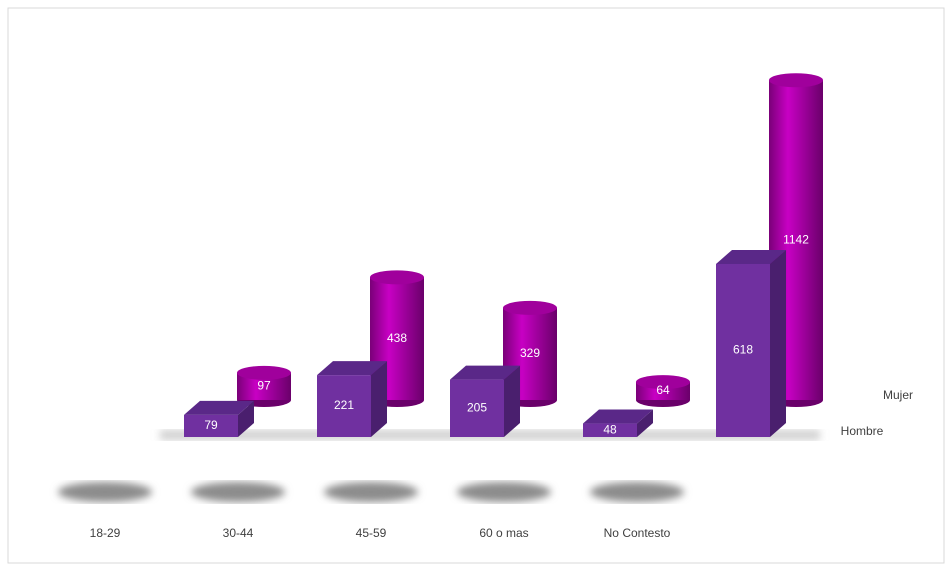  I want to click on x-tick-label: 45-59, so click(371, 533).